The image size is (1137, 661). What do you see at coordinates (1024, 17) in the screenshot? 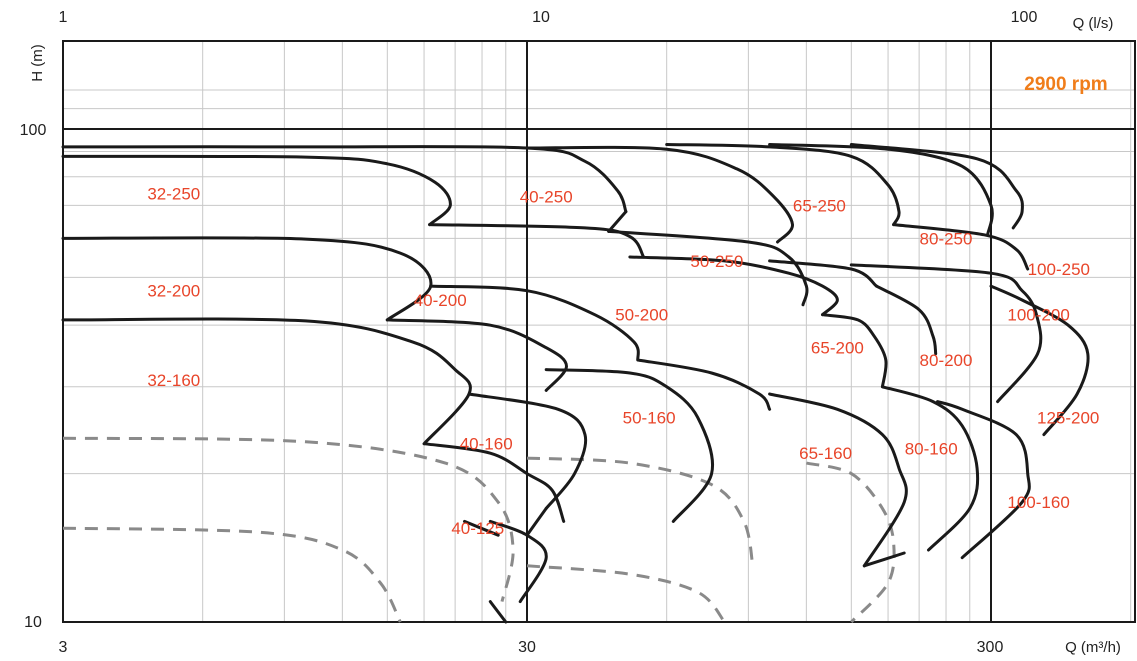
I see `x-top-tick-100: 100` at bounding box center [1024, 17].